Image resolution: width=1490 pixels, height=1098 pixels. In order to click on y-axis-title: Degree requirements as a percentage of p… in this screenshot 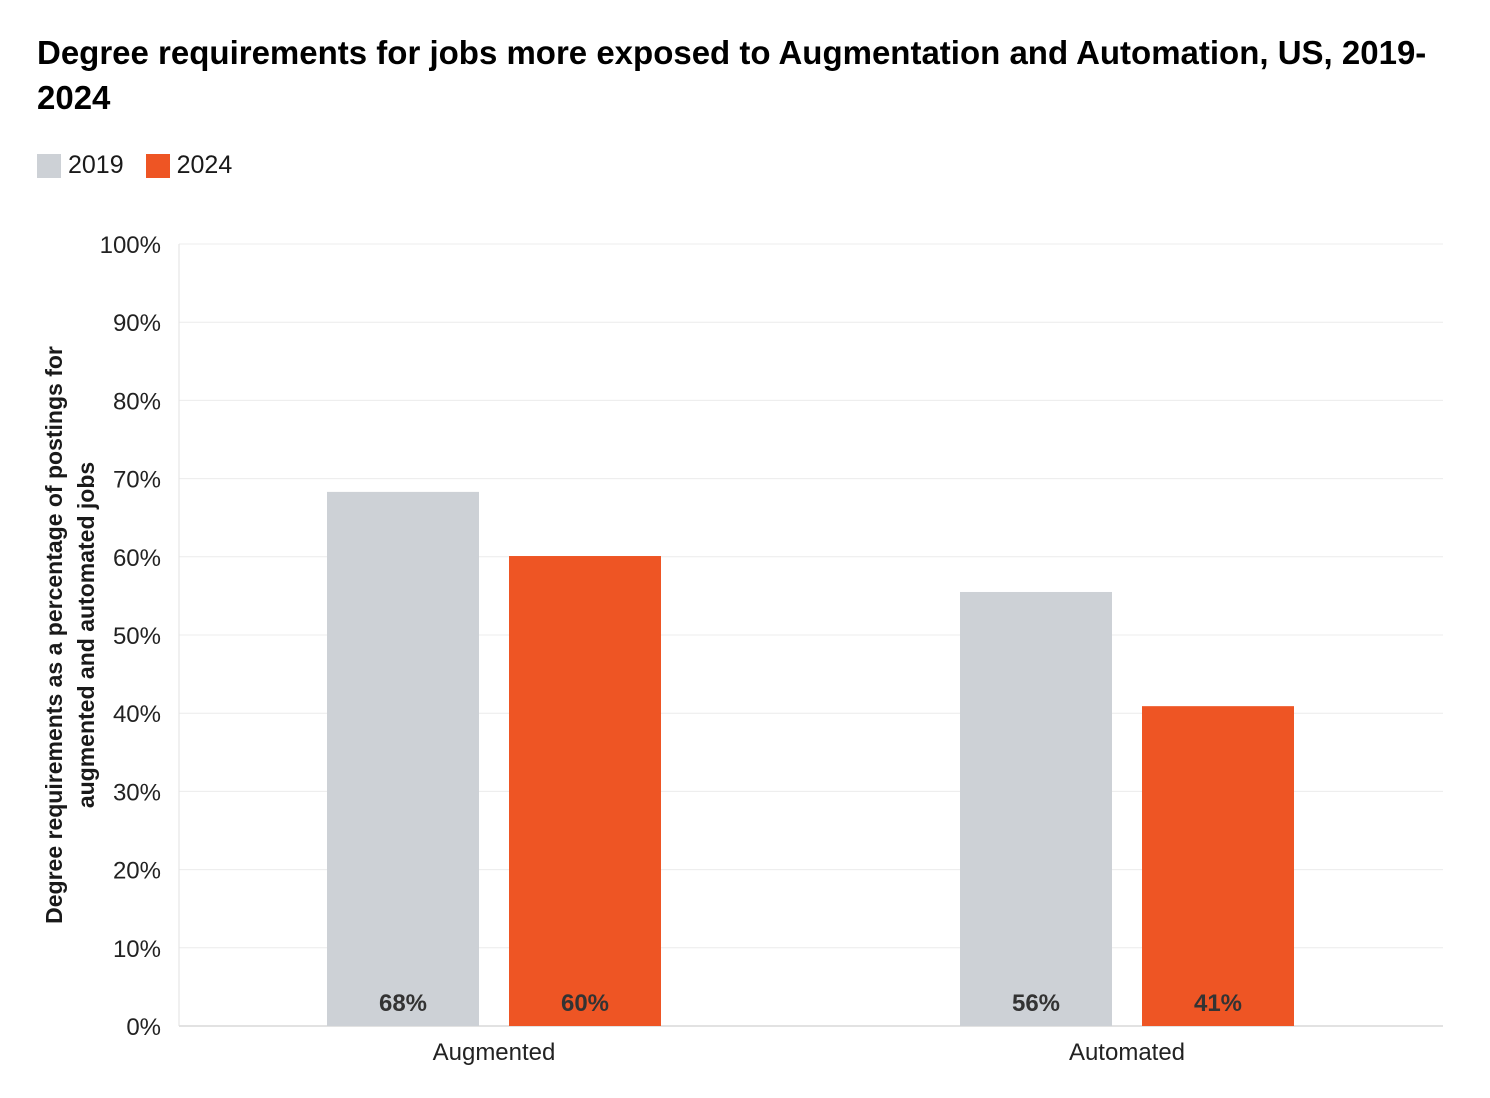, I will do `click(70, 635)`.